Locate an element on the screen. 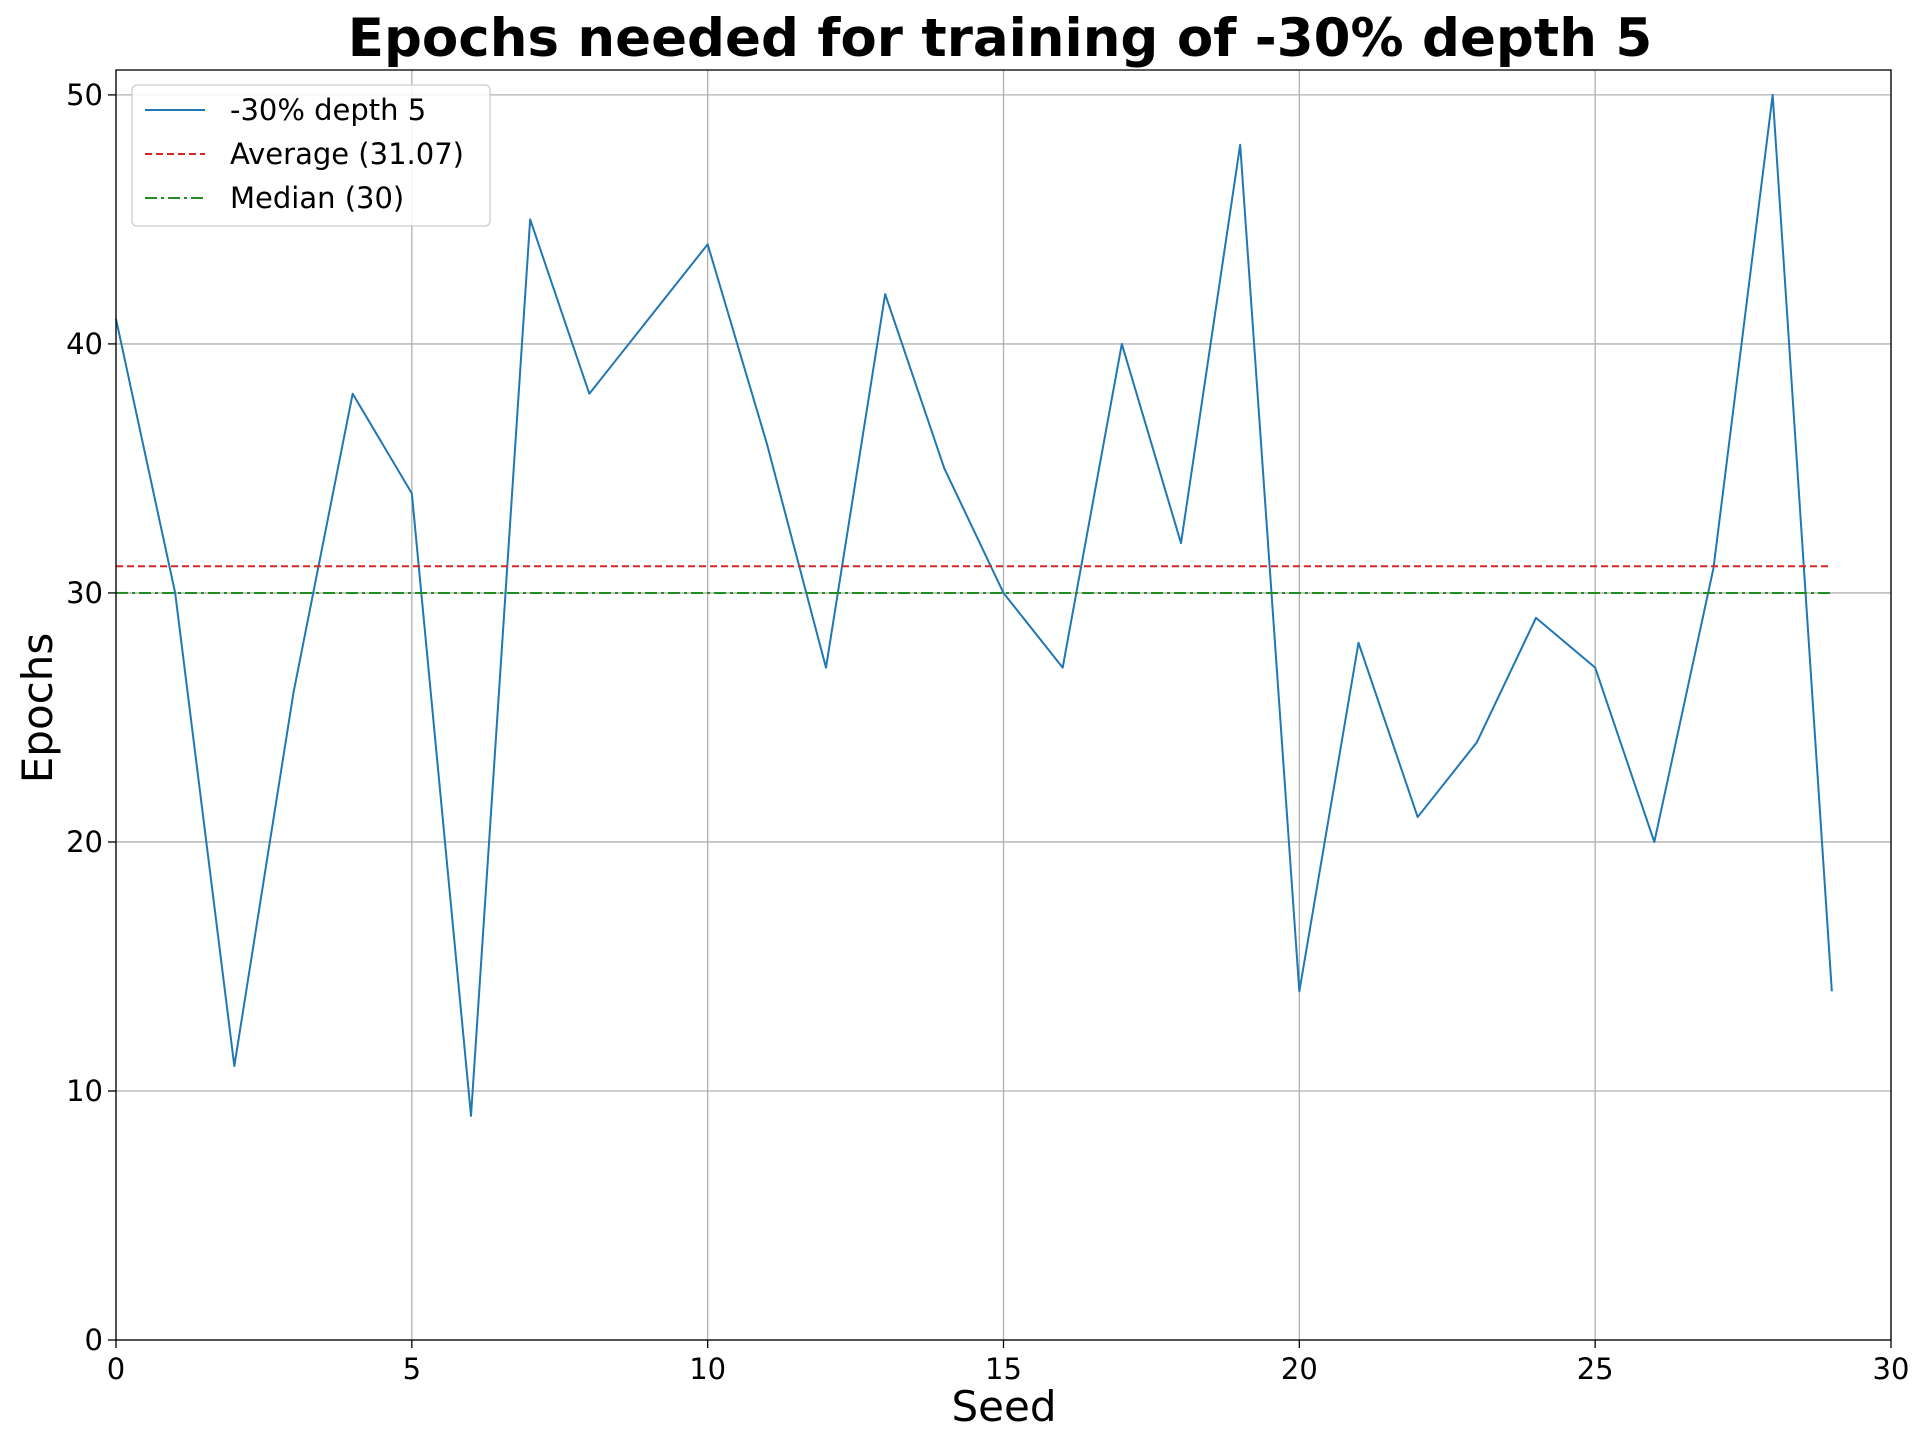  y-tick-label: 40 is located at coordinates (84, 344).